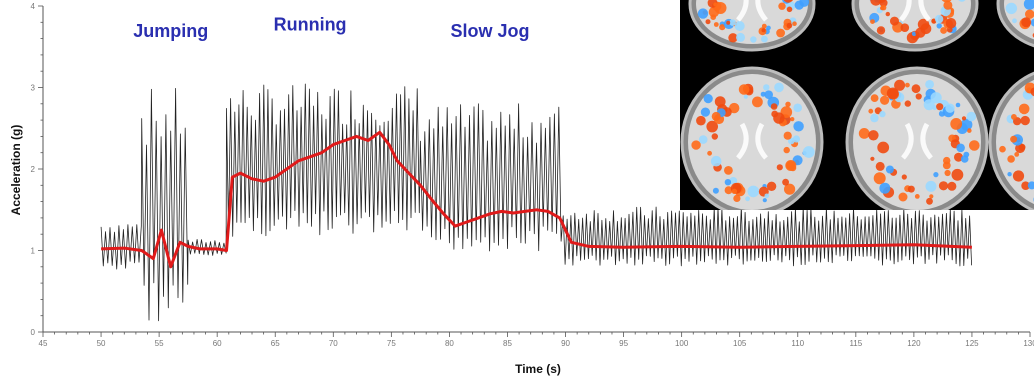 Image resolution: width=1034 pixels, height=381 pixels. I want to click on phase-label: Running, so click(310, 24).